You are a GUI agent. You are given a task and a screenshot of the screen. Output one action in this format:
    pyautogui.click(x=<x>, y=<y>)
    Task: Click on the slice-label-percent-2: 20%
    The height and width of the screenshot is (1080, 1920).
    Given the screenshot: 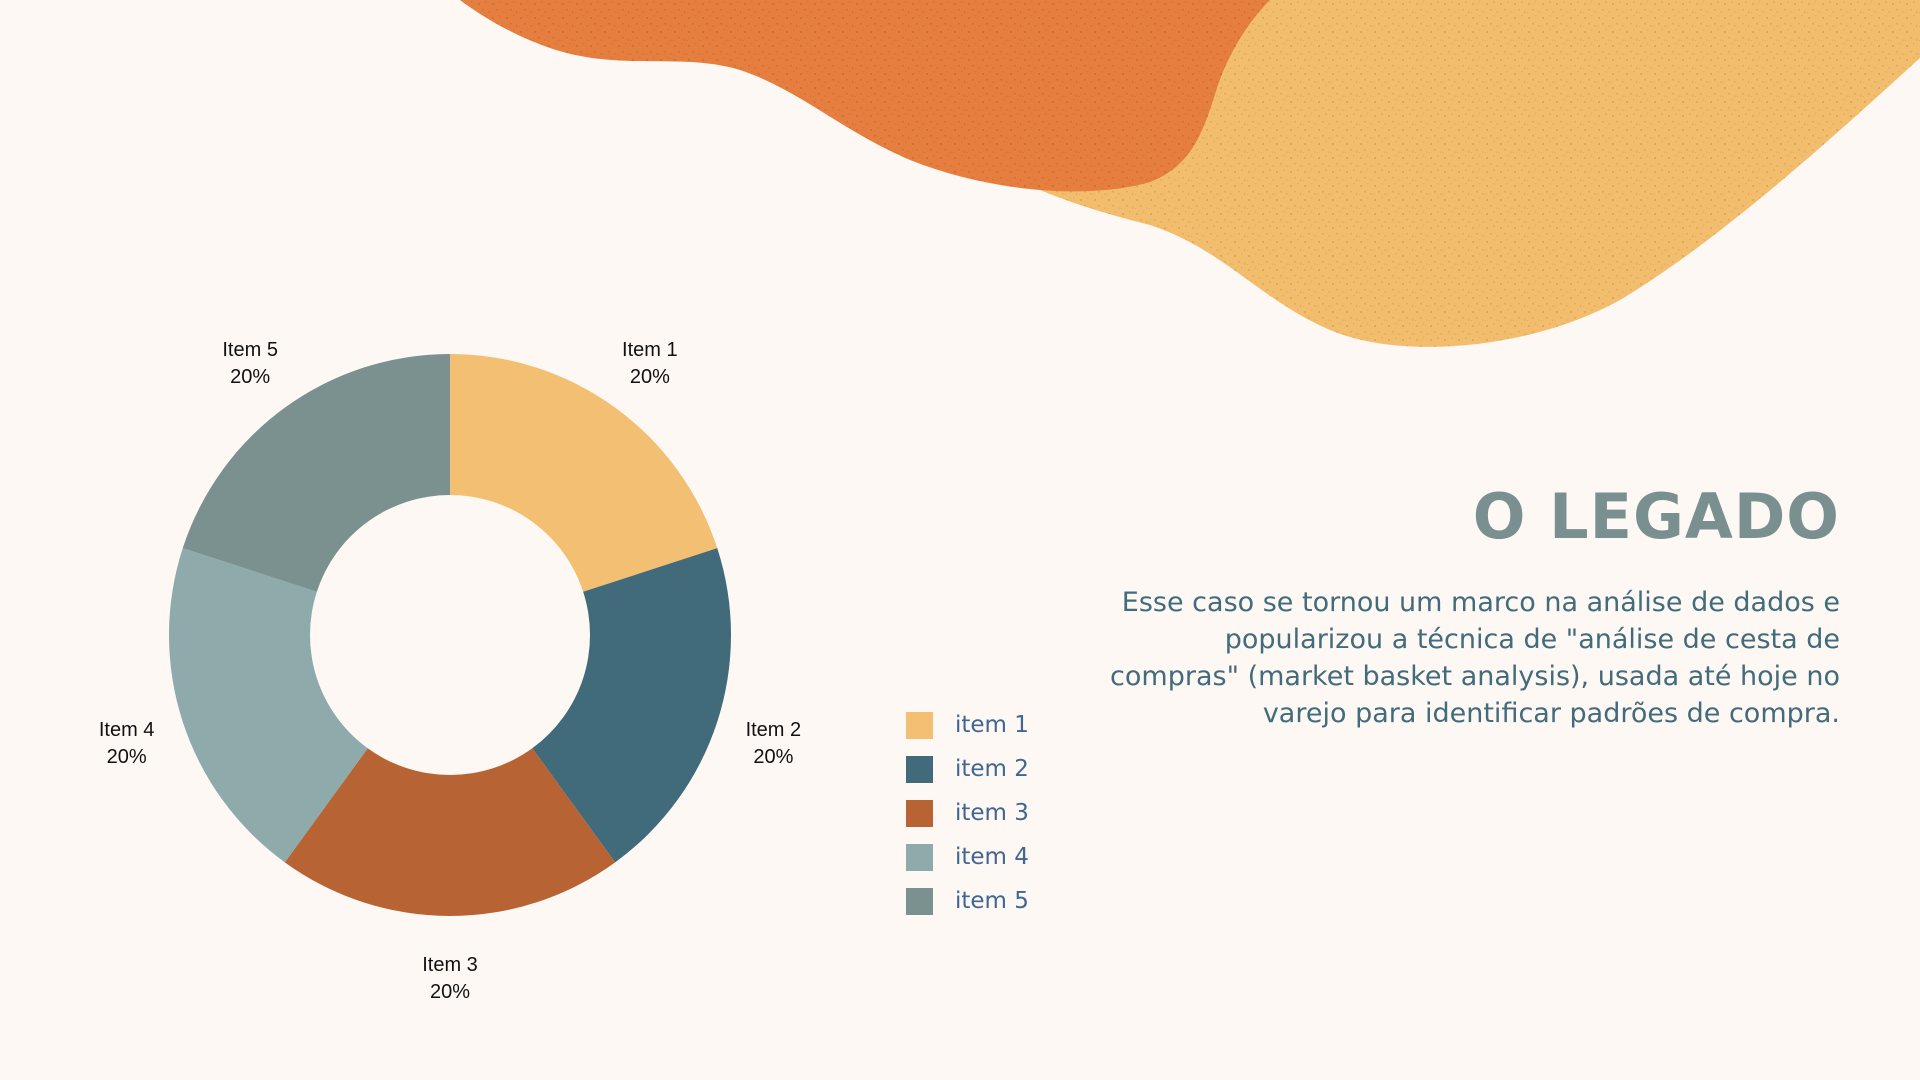 What is the action you would take?
    pyautogui.click(x=773, y=757)
    